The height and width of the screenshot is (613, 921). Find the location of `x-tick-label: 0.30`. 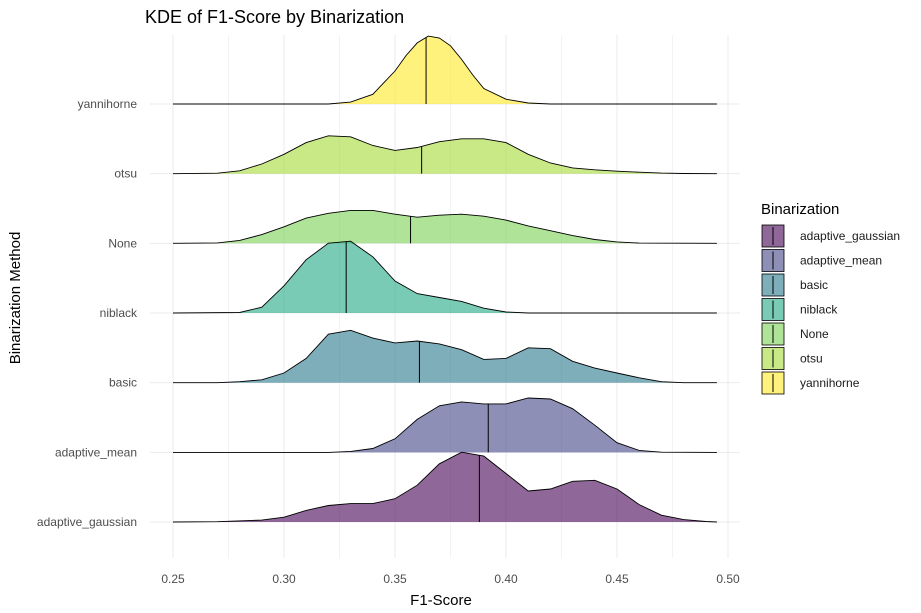

x-tick-label: 0.30 is located at coordinates (284, 579).